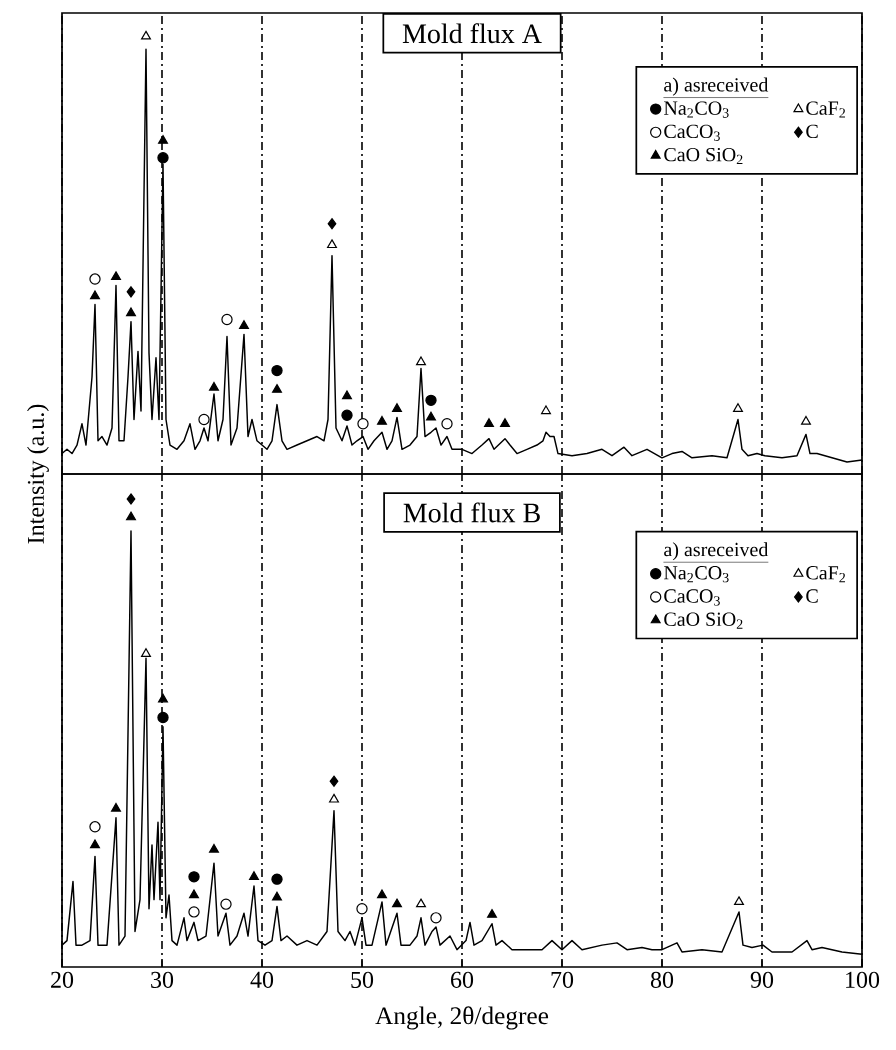 The image size is (896, 1050). What do you see at coordinates (362, 979) in the screenshot?
I see `x-tick-label: 50` at bounding box center [362, 979].